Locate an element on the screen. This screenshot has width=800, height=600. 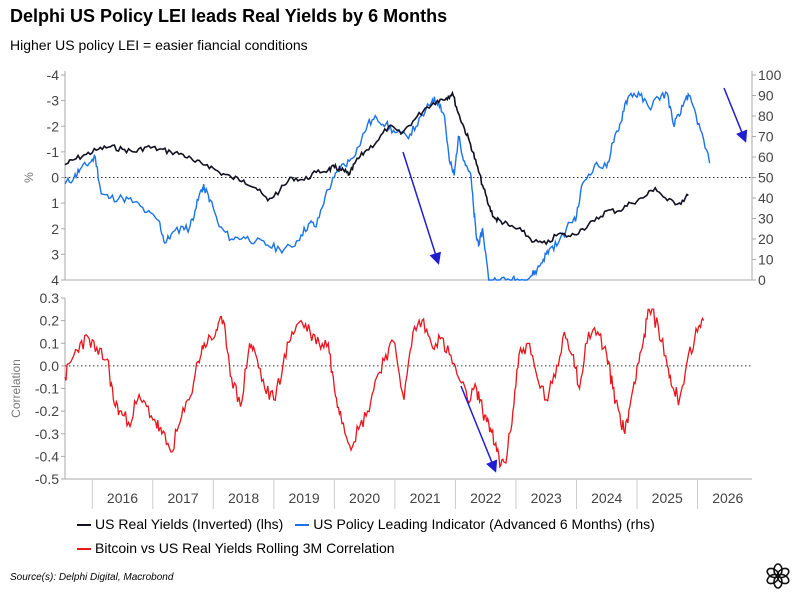
corr-tick-label: 0.1 is located at coordinates (50, 343).